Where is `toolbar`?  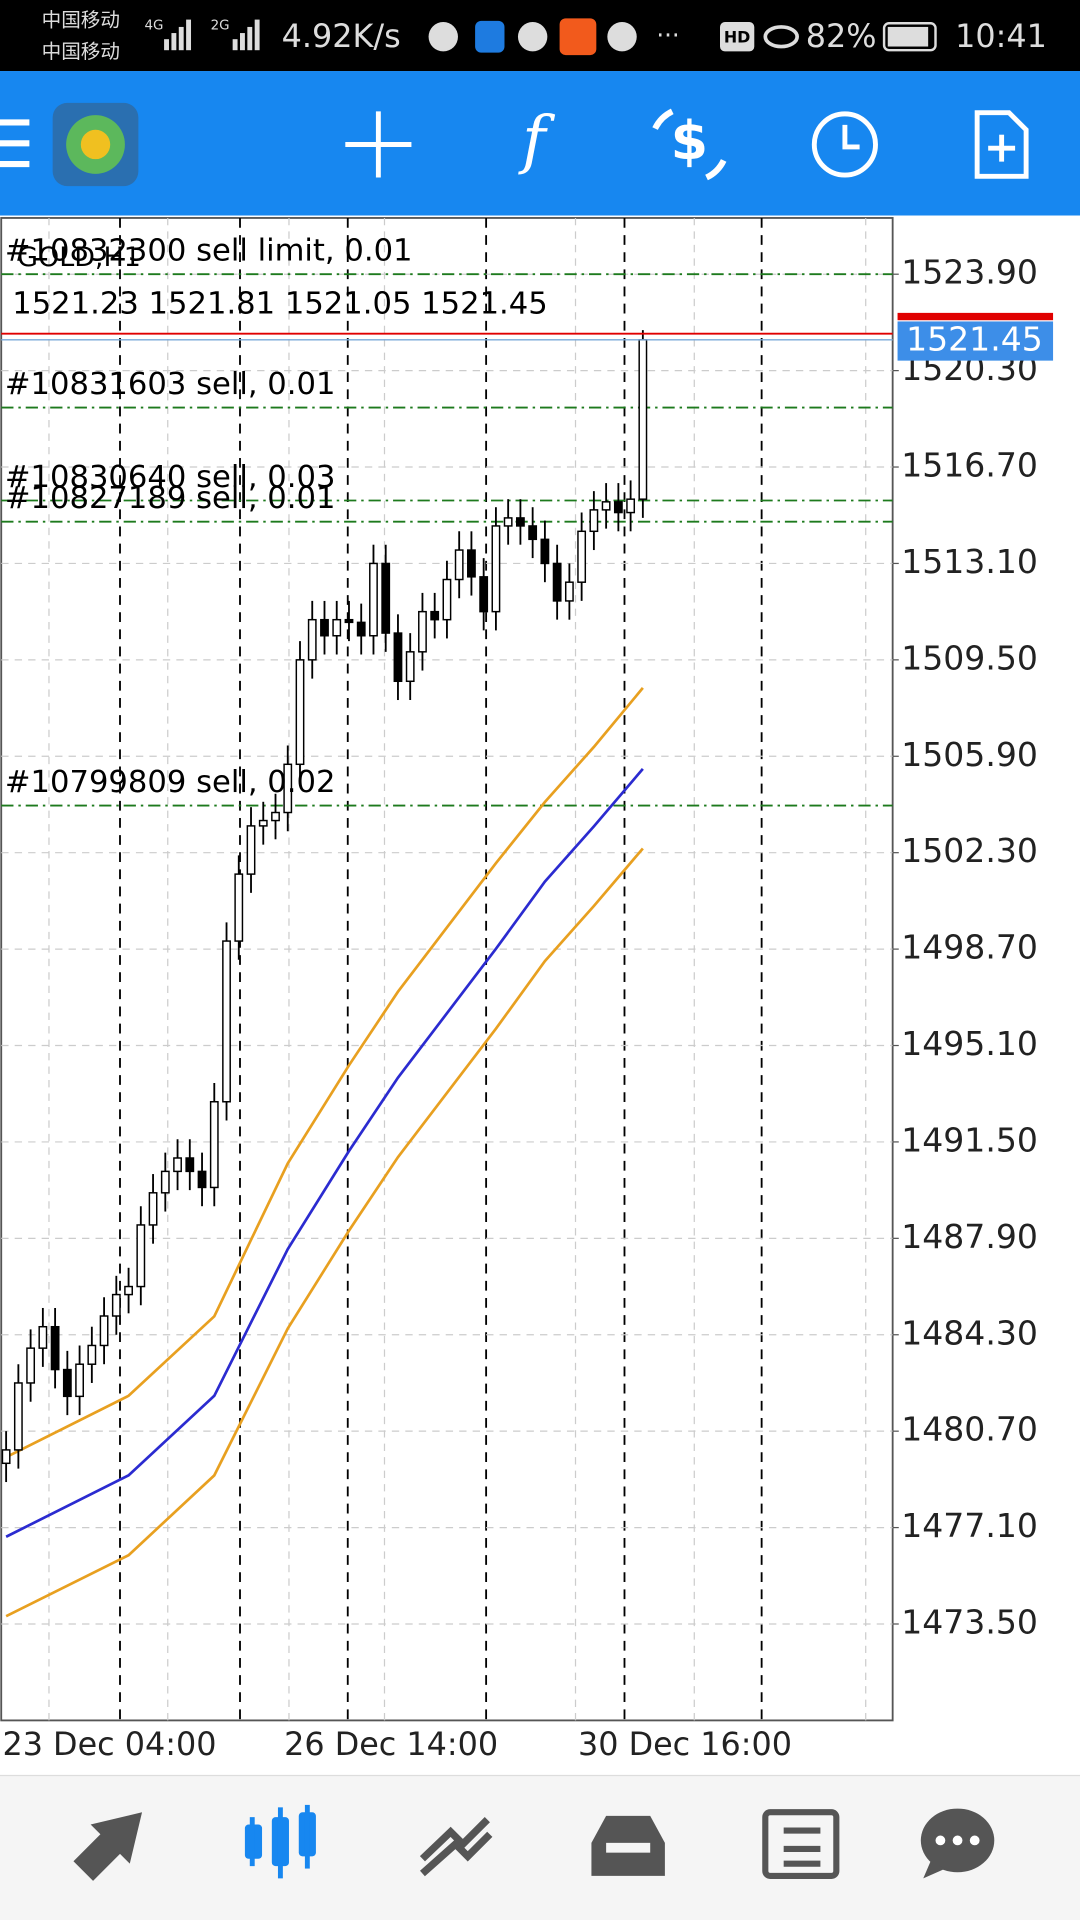
toolbar is located at coordinates (540, 143).